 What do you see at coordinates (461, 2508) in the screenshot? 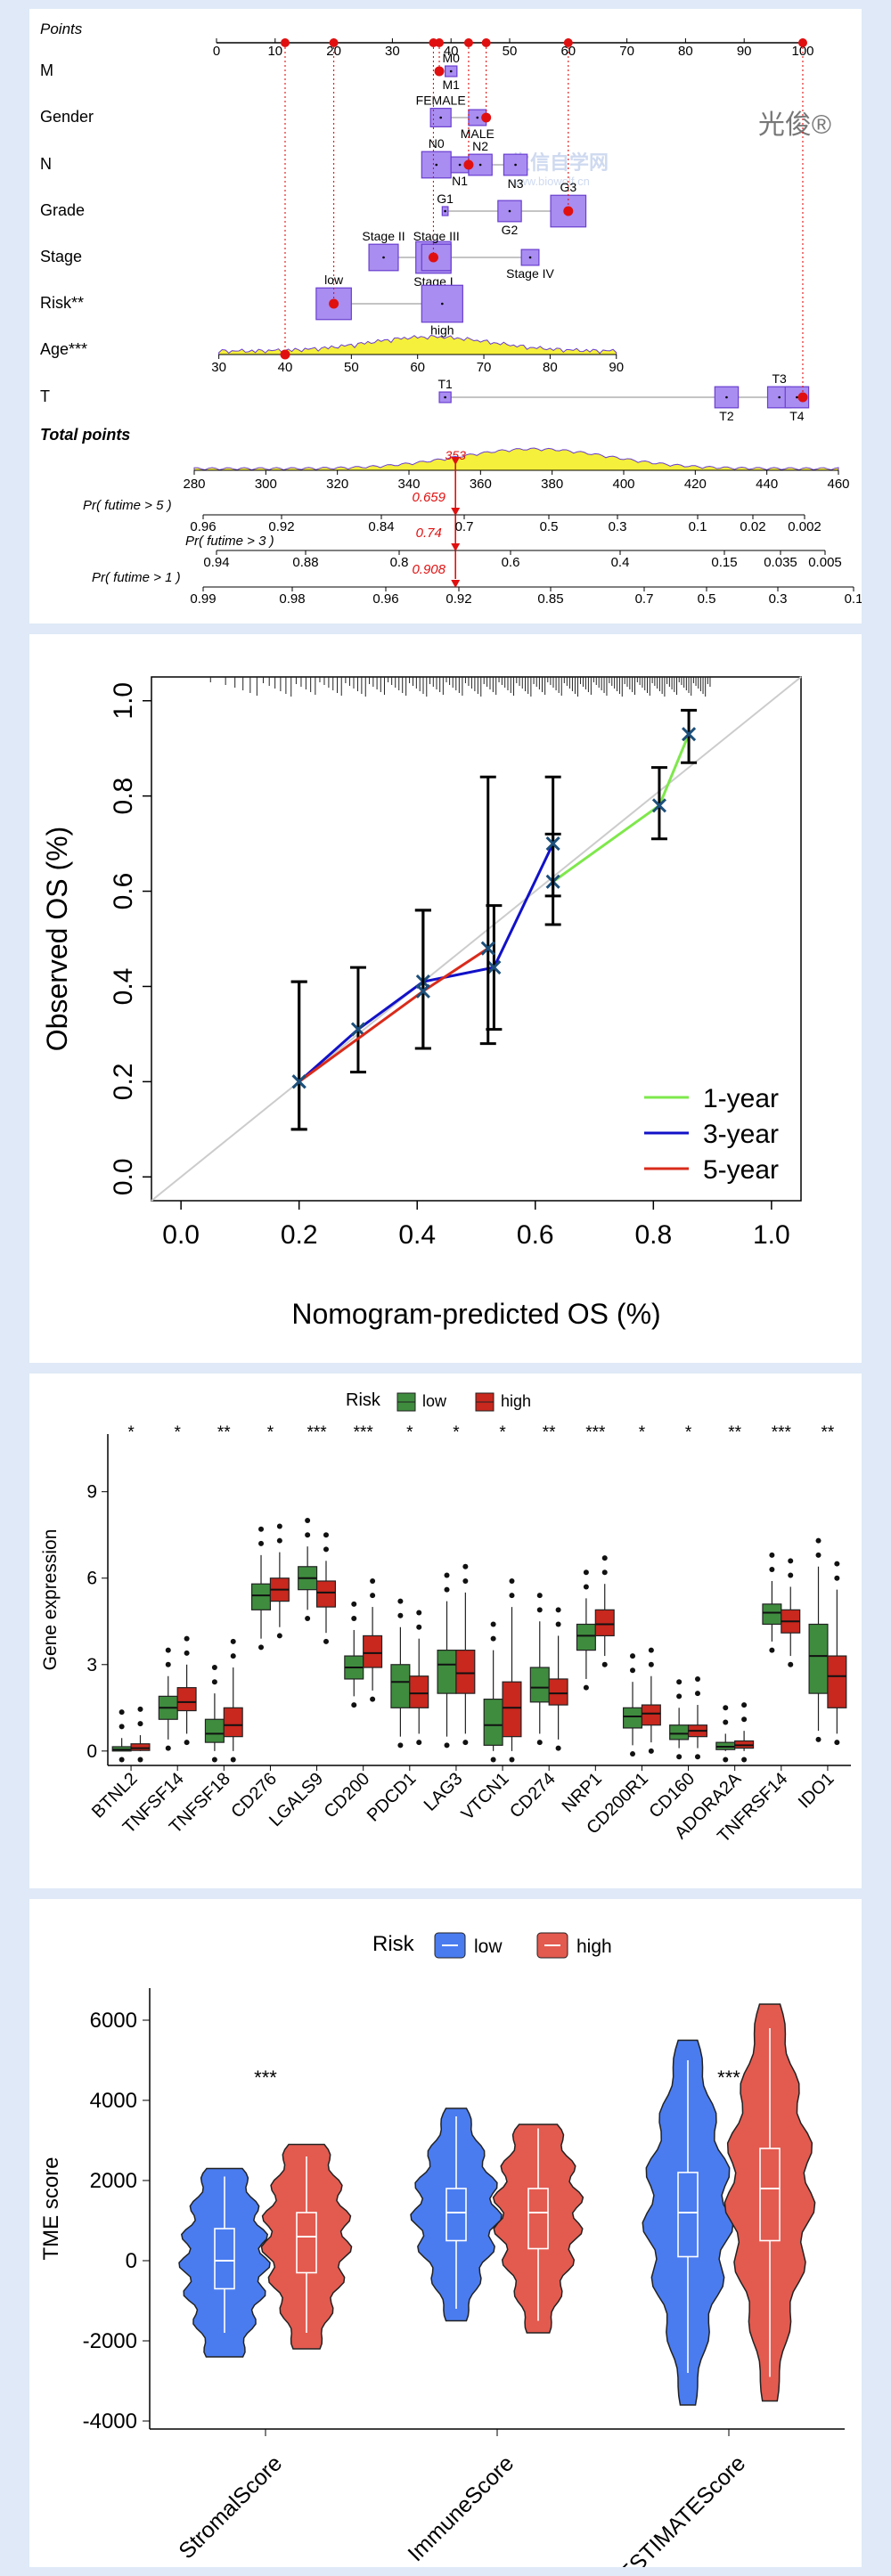
I see `x-tick-label: ImmuneScore` at bounding box center [461, 2508].